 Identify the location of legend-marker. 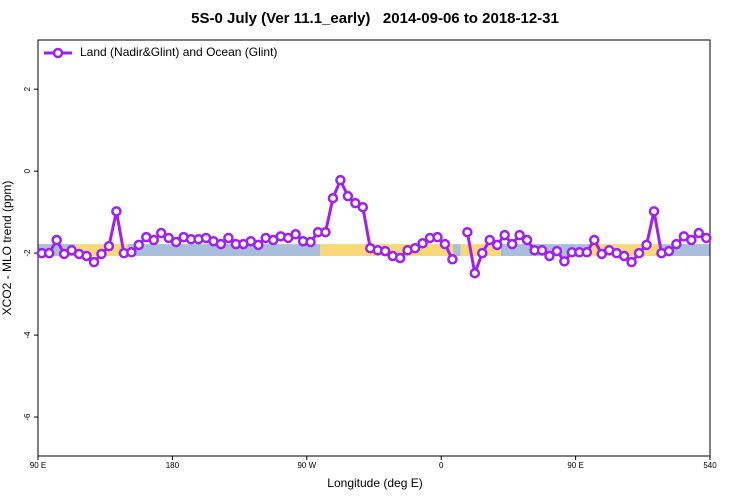
(58, 53).